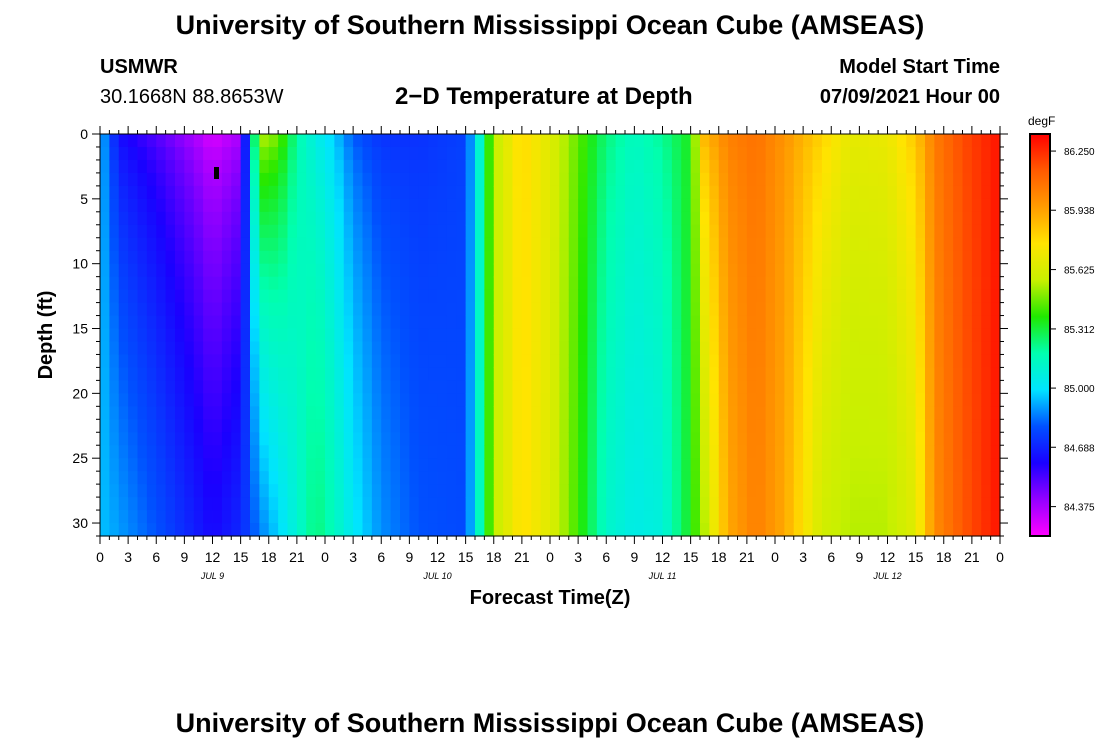 Image resolution: width=1100 pixels, height=750 pixels. Describe the element at coordinates (100, 557) in the screenshot. I see `x-tick-label: 0` at that location.